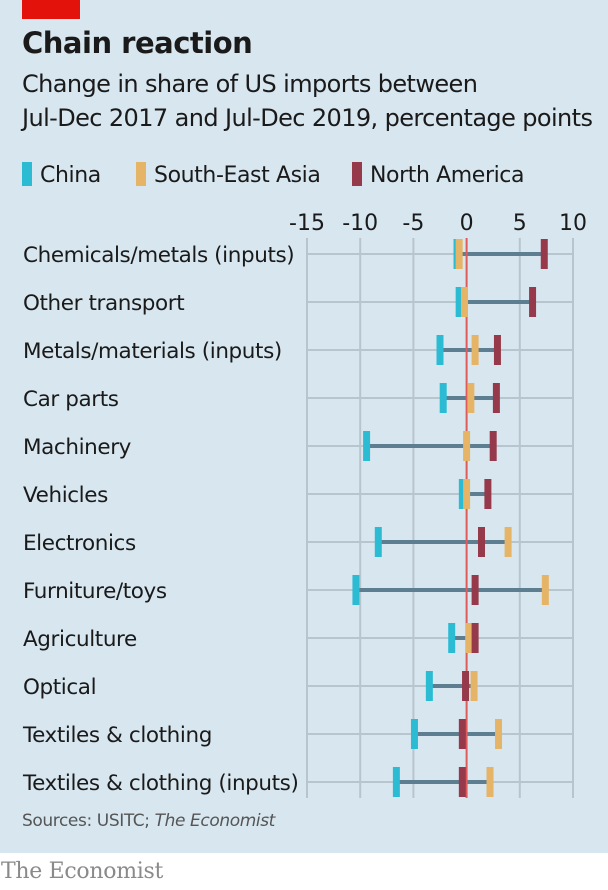 Image resolution: width=608 pixels, height=890 pixels. I want to click on x-tick-label: -5, so click(413, 223).